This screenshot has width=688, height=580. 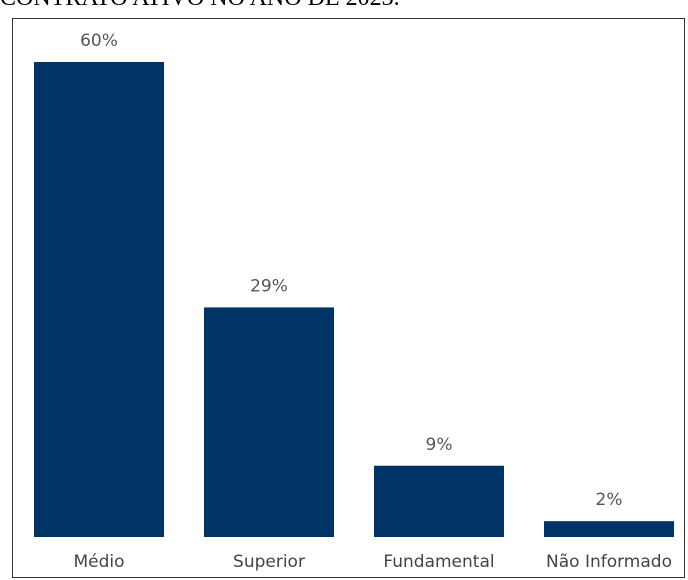 What do you see at coordinates (609, 529) in the screenshot?
I see `bar-nao-informado` at bounding box center [609, 529].